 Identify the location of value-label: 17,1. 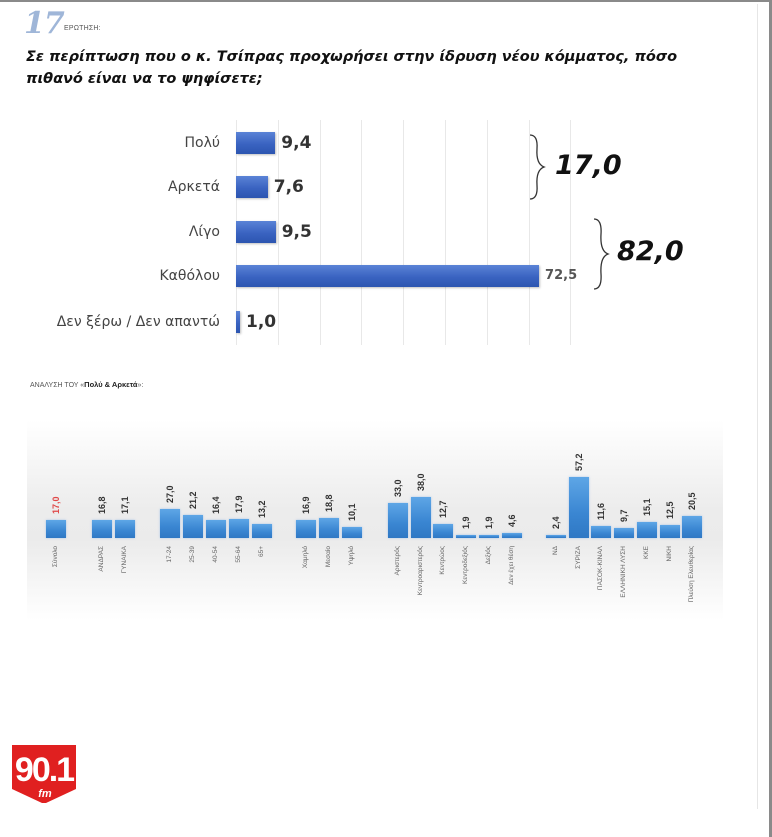
(125, 505).